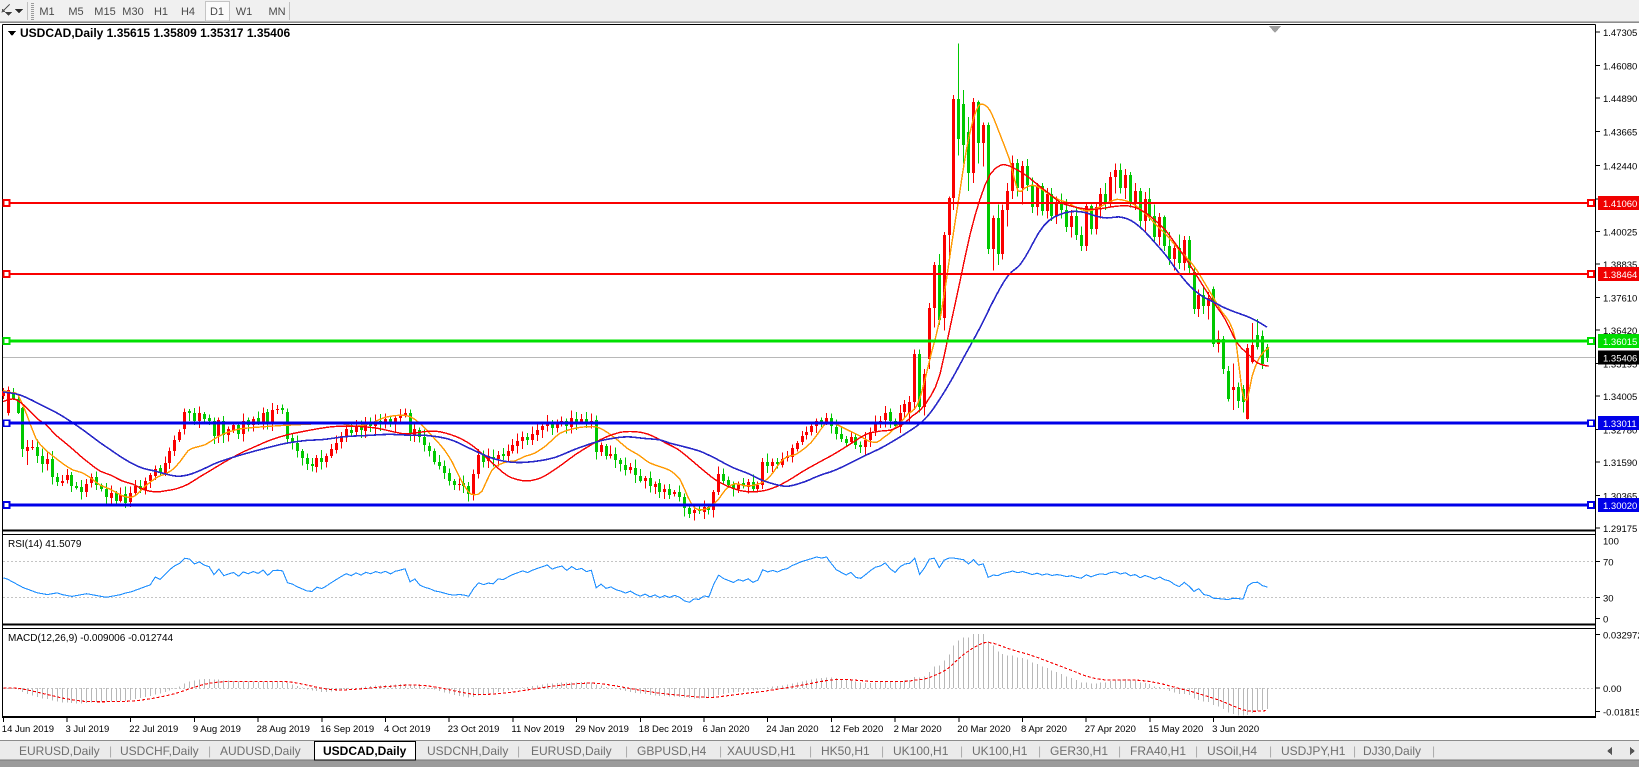 This screenshot has height=767, width=1639. What do you see at coordinates (1110, 729) in the screenshot?
I see `svg-text: 27 Apr 2020` at bounding box center [1110, 729].